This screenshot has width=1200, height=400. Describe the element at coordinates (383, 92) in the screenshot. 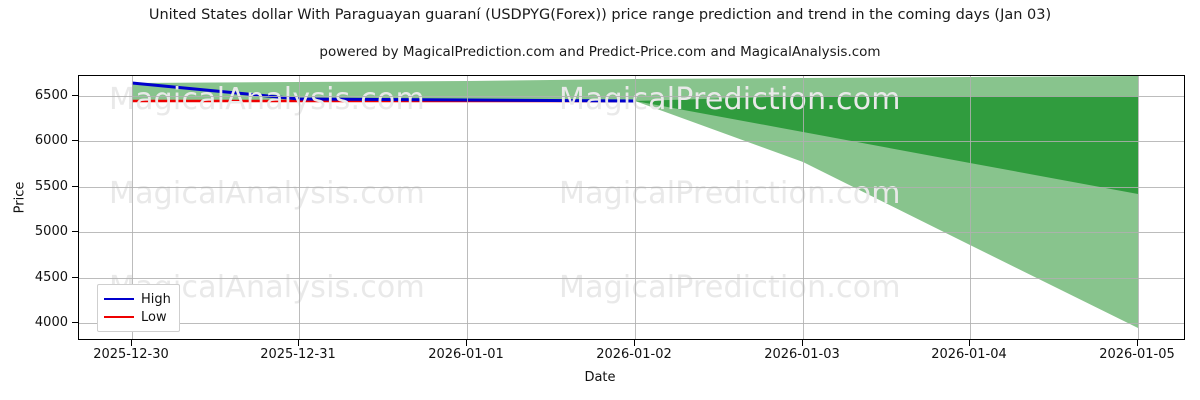

I see `high-price-line` at that location.